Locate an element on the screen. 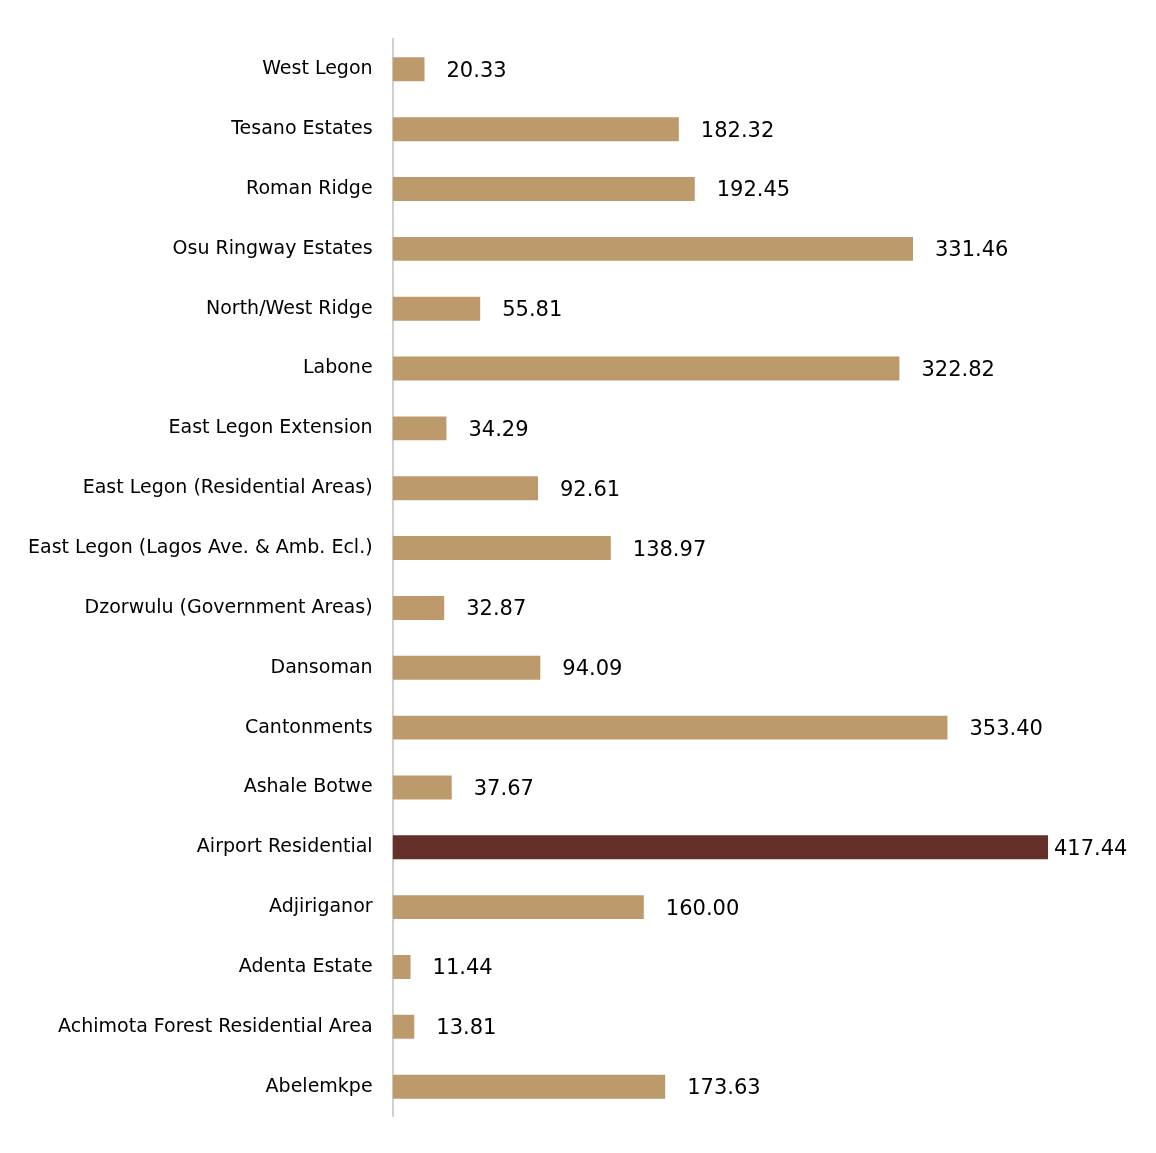 The image size is (1156, 1153). y-tick-label: Adjiriganor is located at coordinates (321, 905).